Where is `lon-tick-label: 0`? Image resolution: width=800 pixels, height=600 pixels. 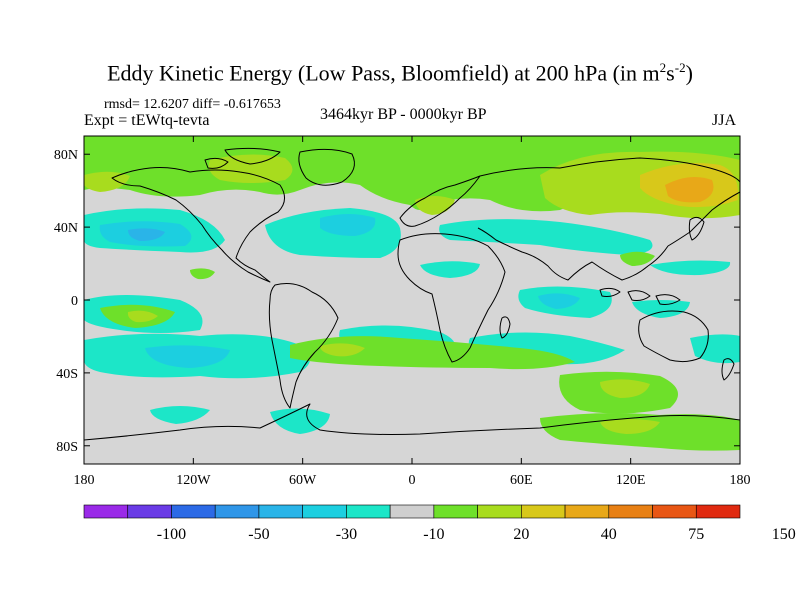 lon-tick-label: 0 is located at coordinates (412, 480).